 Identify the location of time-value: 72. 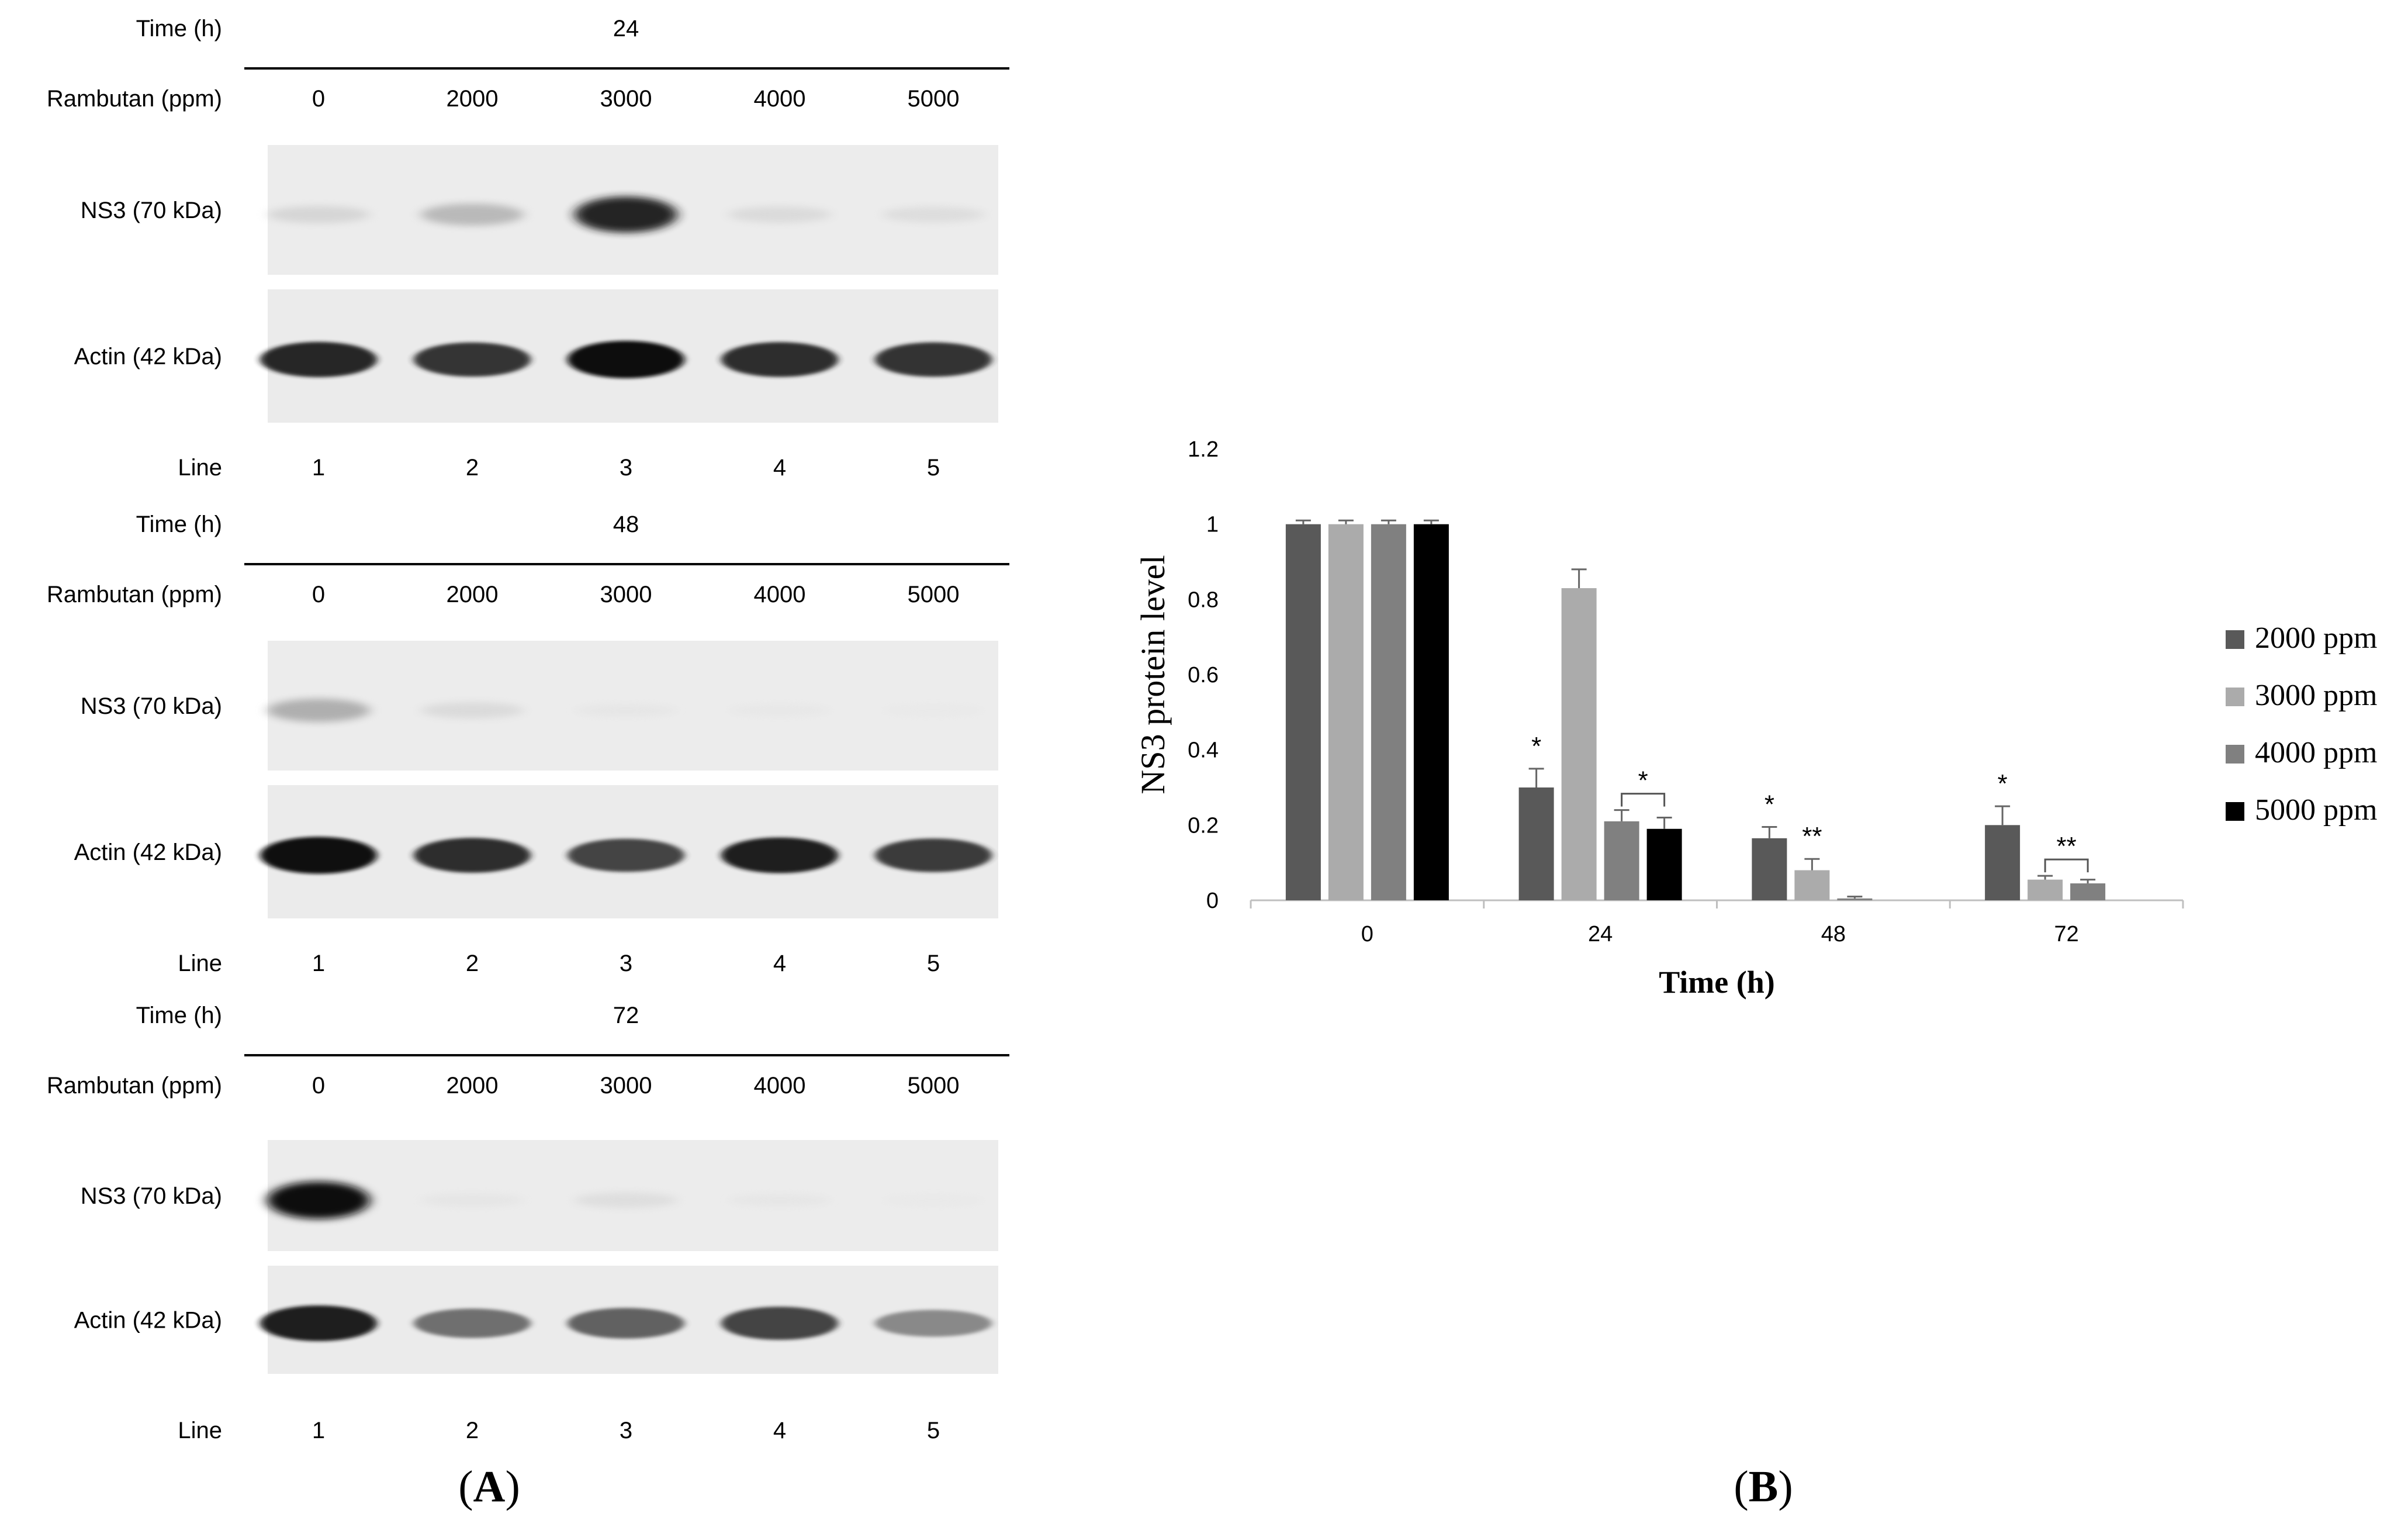
(626, 1015).